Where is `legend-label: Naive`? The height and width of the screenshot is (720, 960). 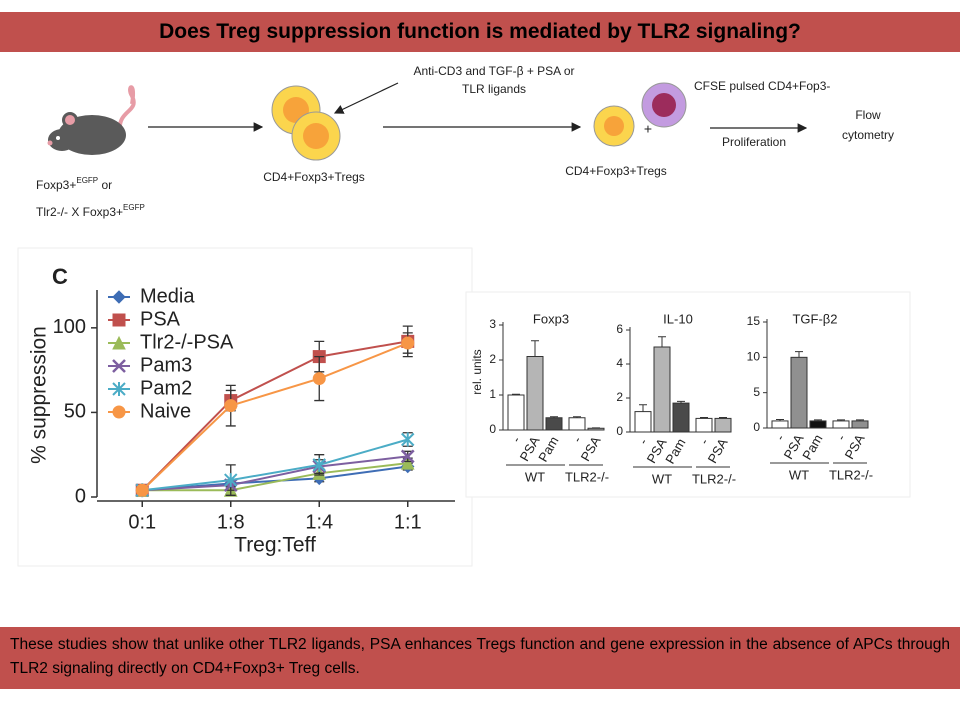
legend-label: Naive is located at coordinates (165, 411).